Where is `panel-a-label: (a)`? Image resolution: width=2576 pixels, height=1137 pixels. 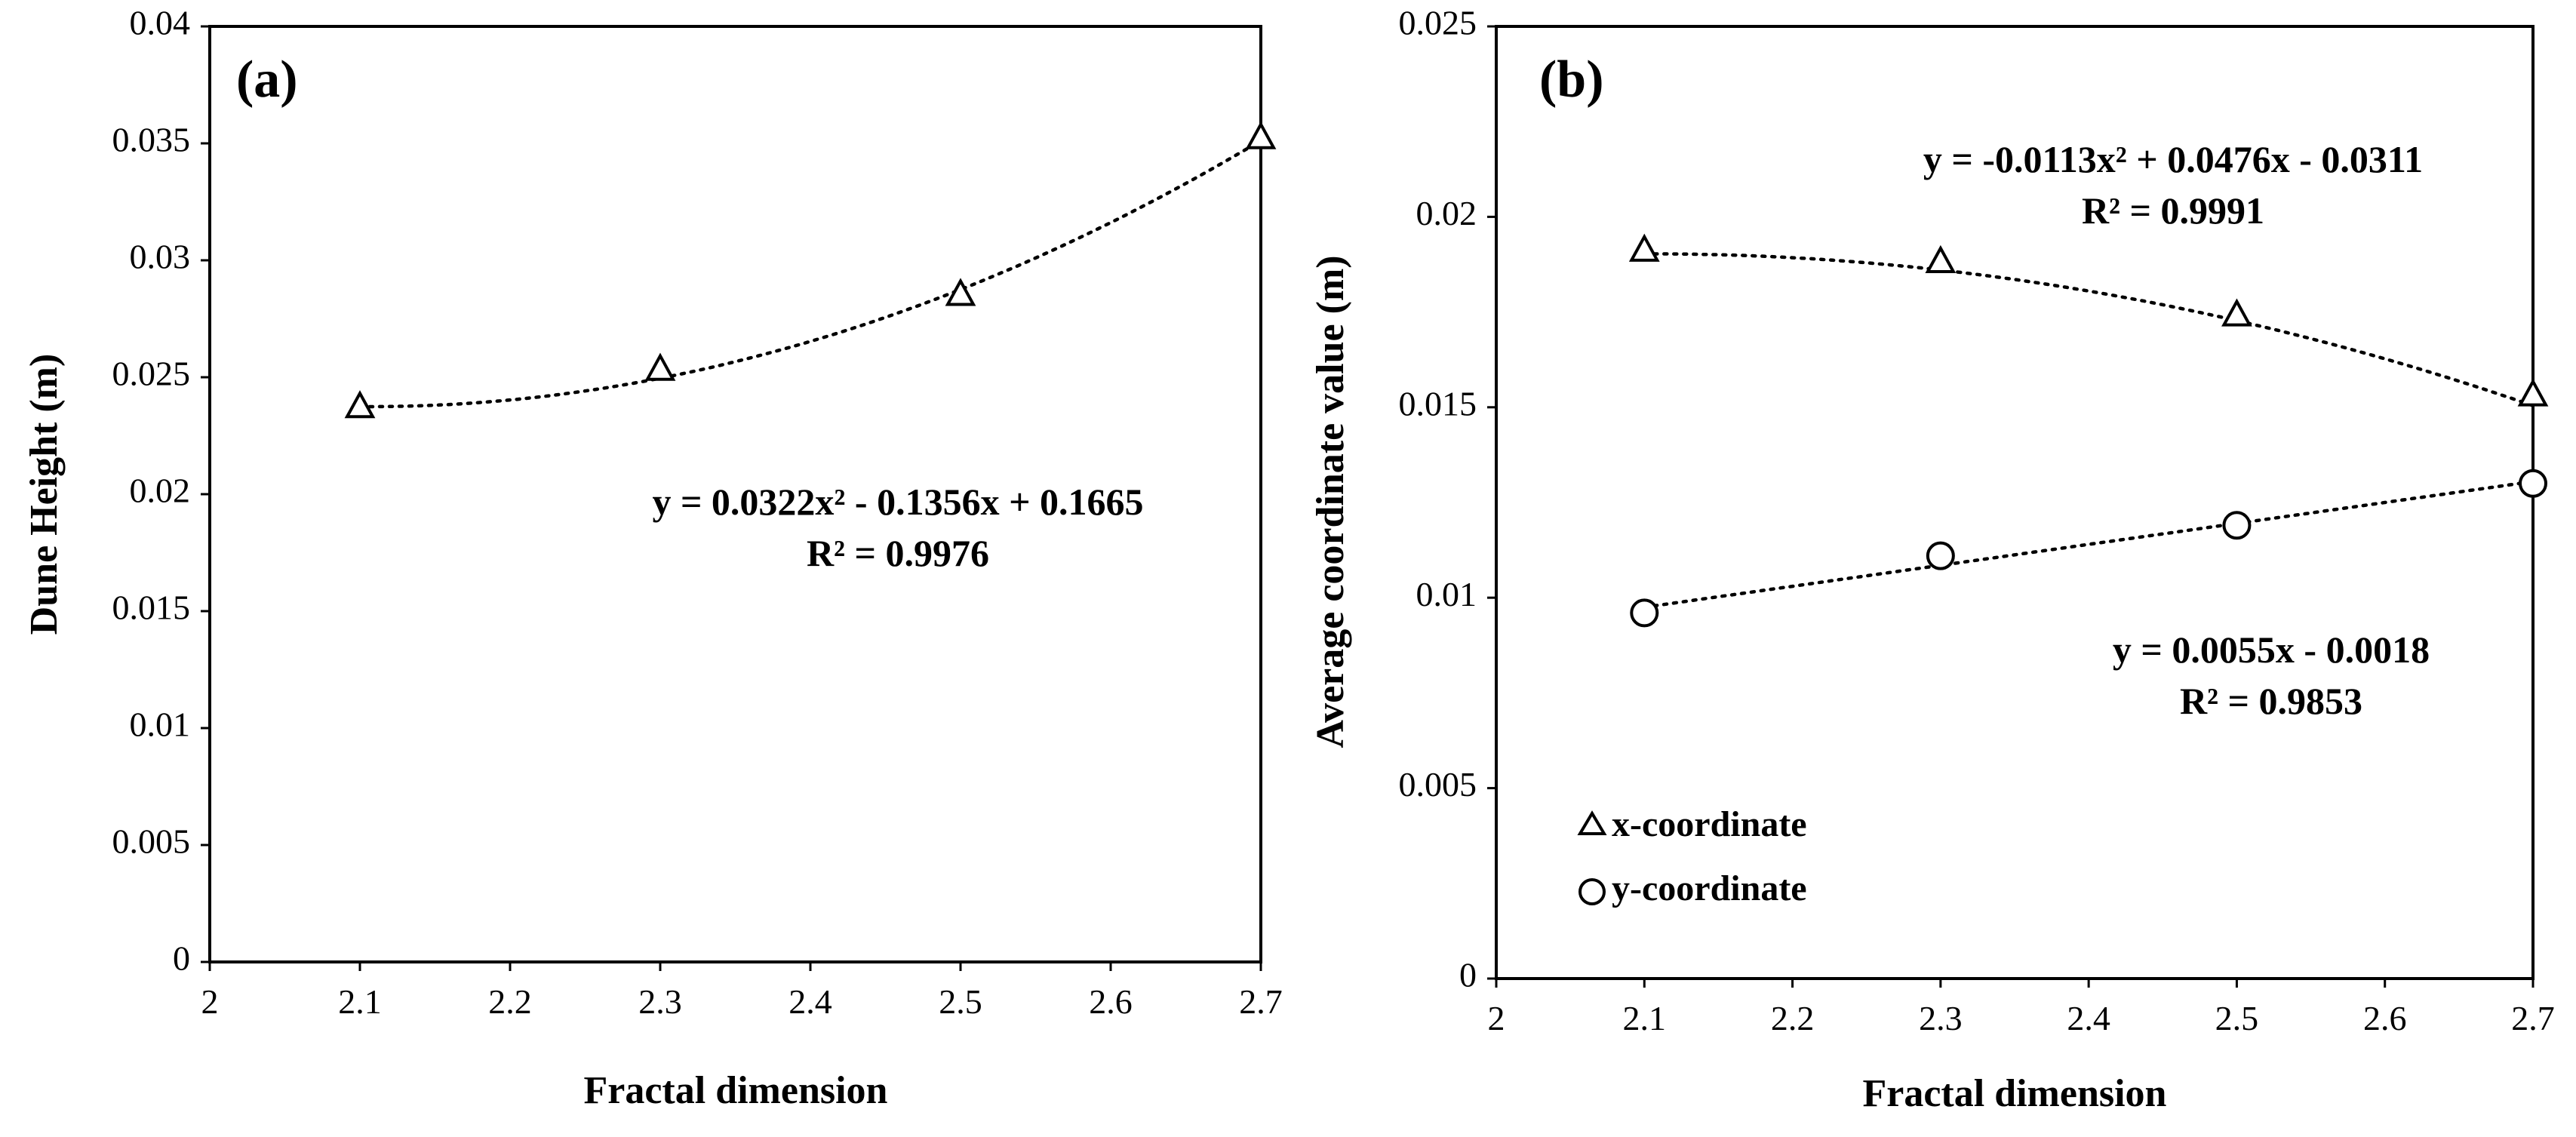
panel-a-label: (a) is located at coordinates (267, 80).